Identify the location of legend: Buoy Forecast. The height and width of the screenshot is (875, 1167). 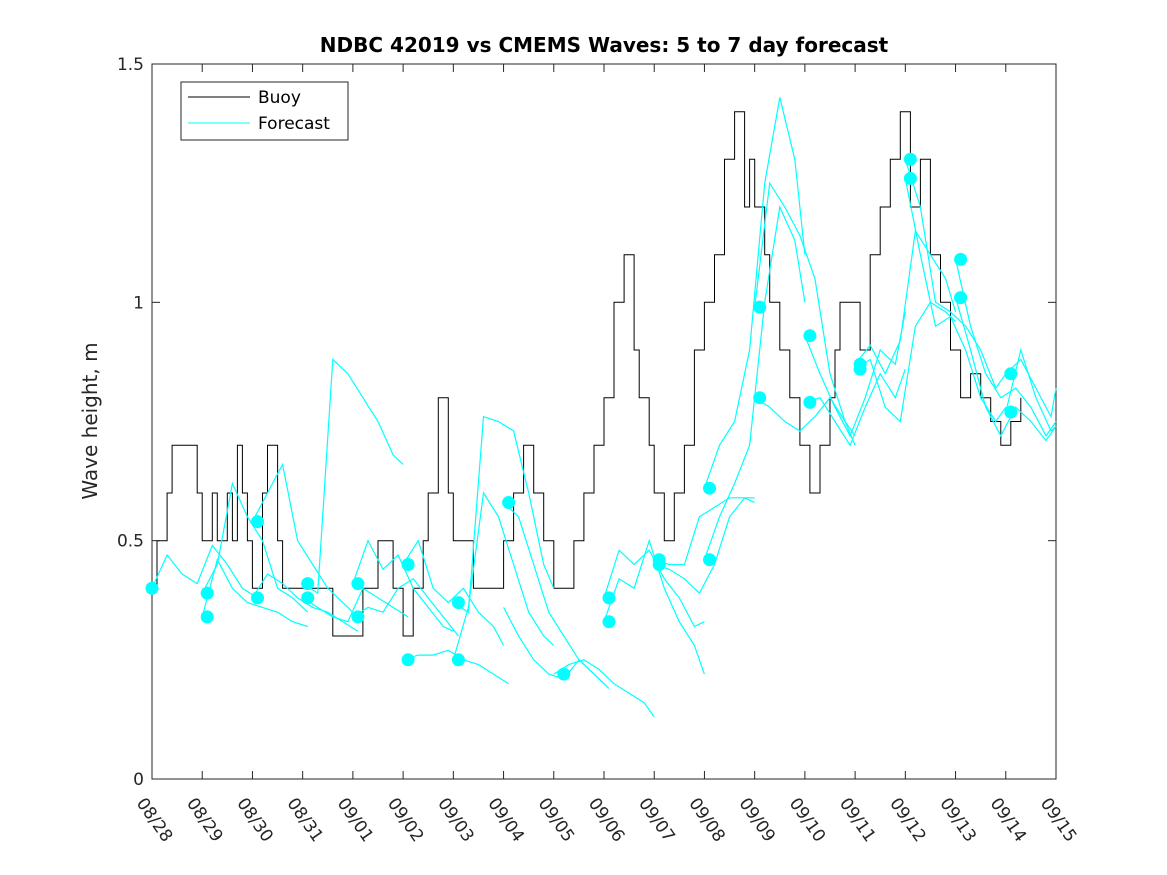
(264, 111).